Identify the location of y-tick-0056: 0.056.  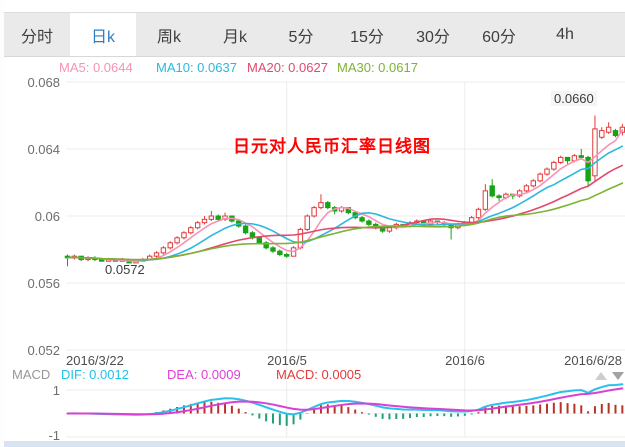
(43, 283).